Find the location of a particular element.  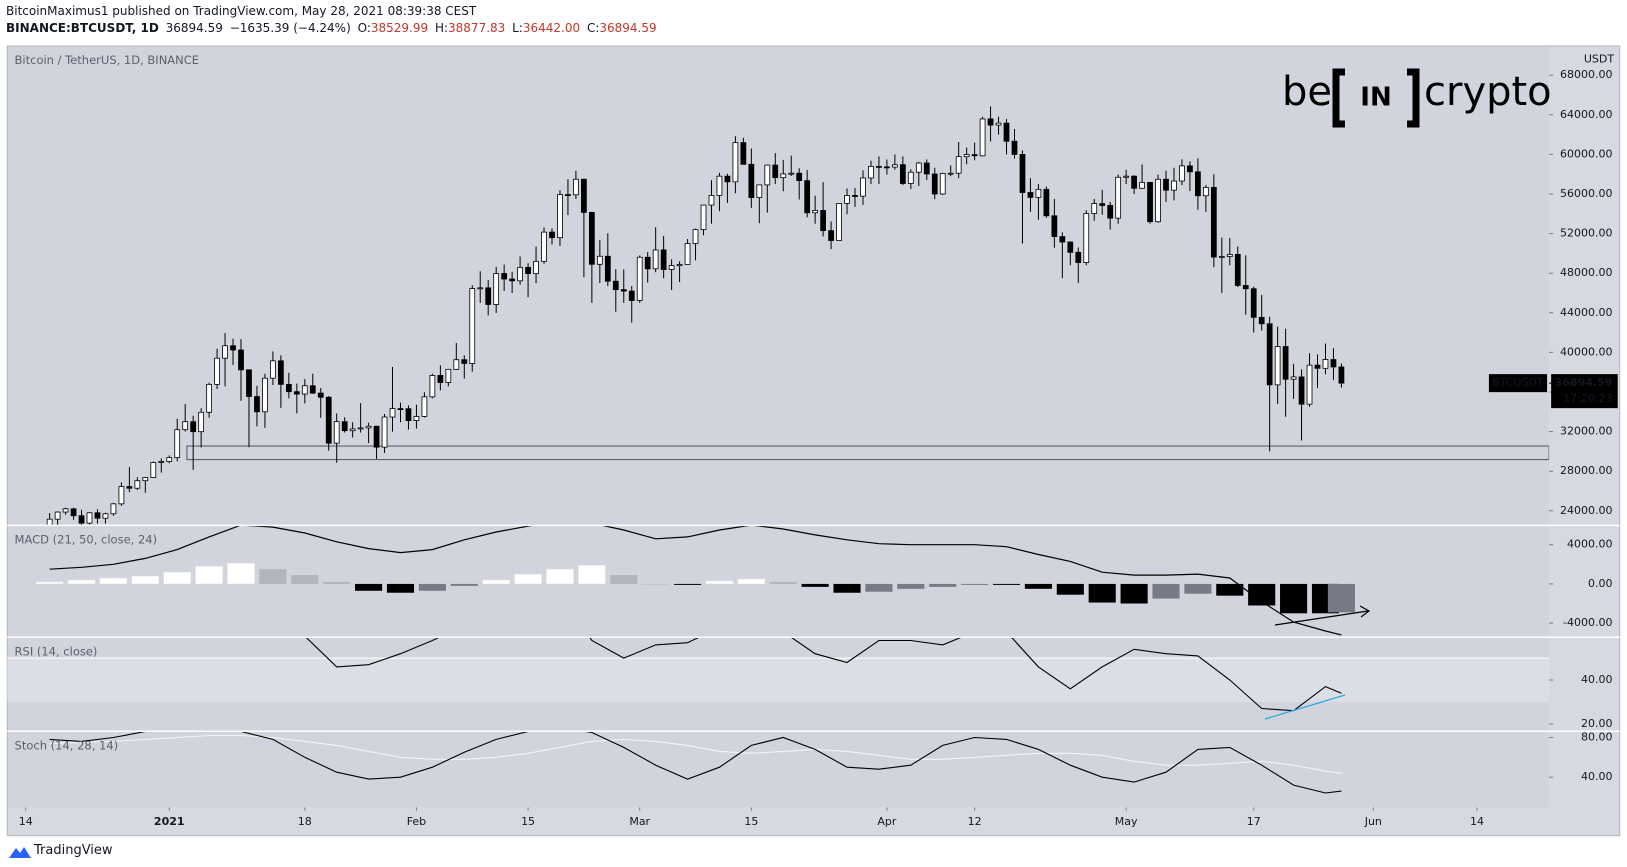

time-axis-area is located at coordinates (778, 821).